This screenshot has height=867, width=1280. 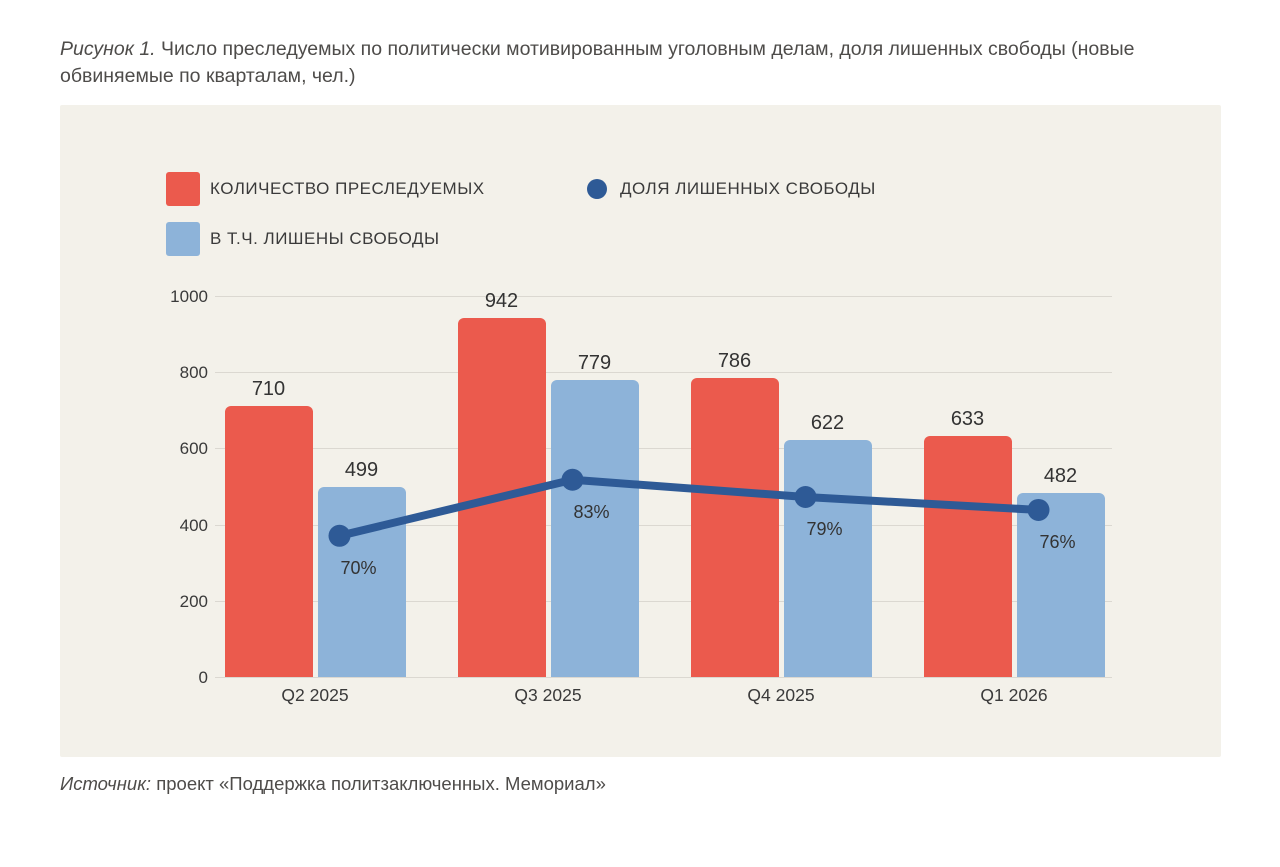 I want to click on percent-label-0: 70%, so click(x=358, y=567).